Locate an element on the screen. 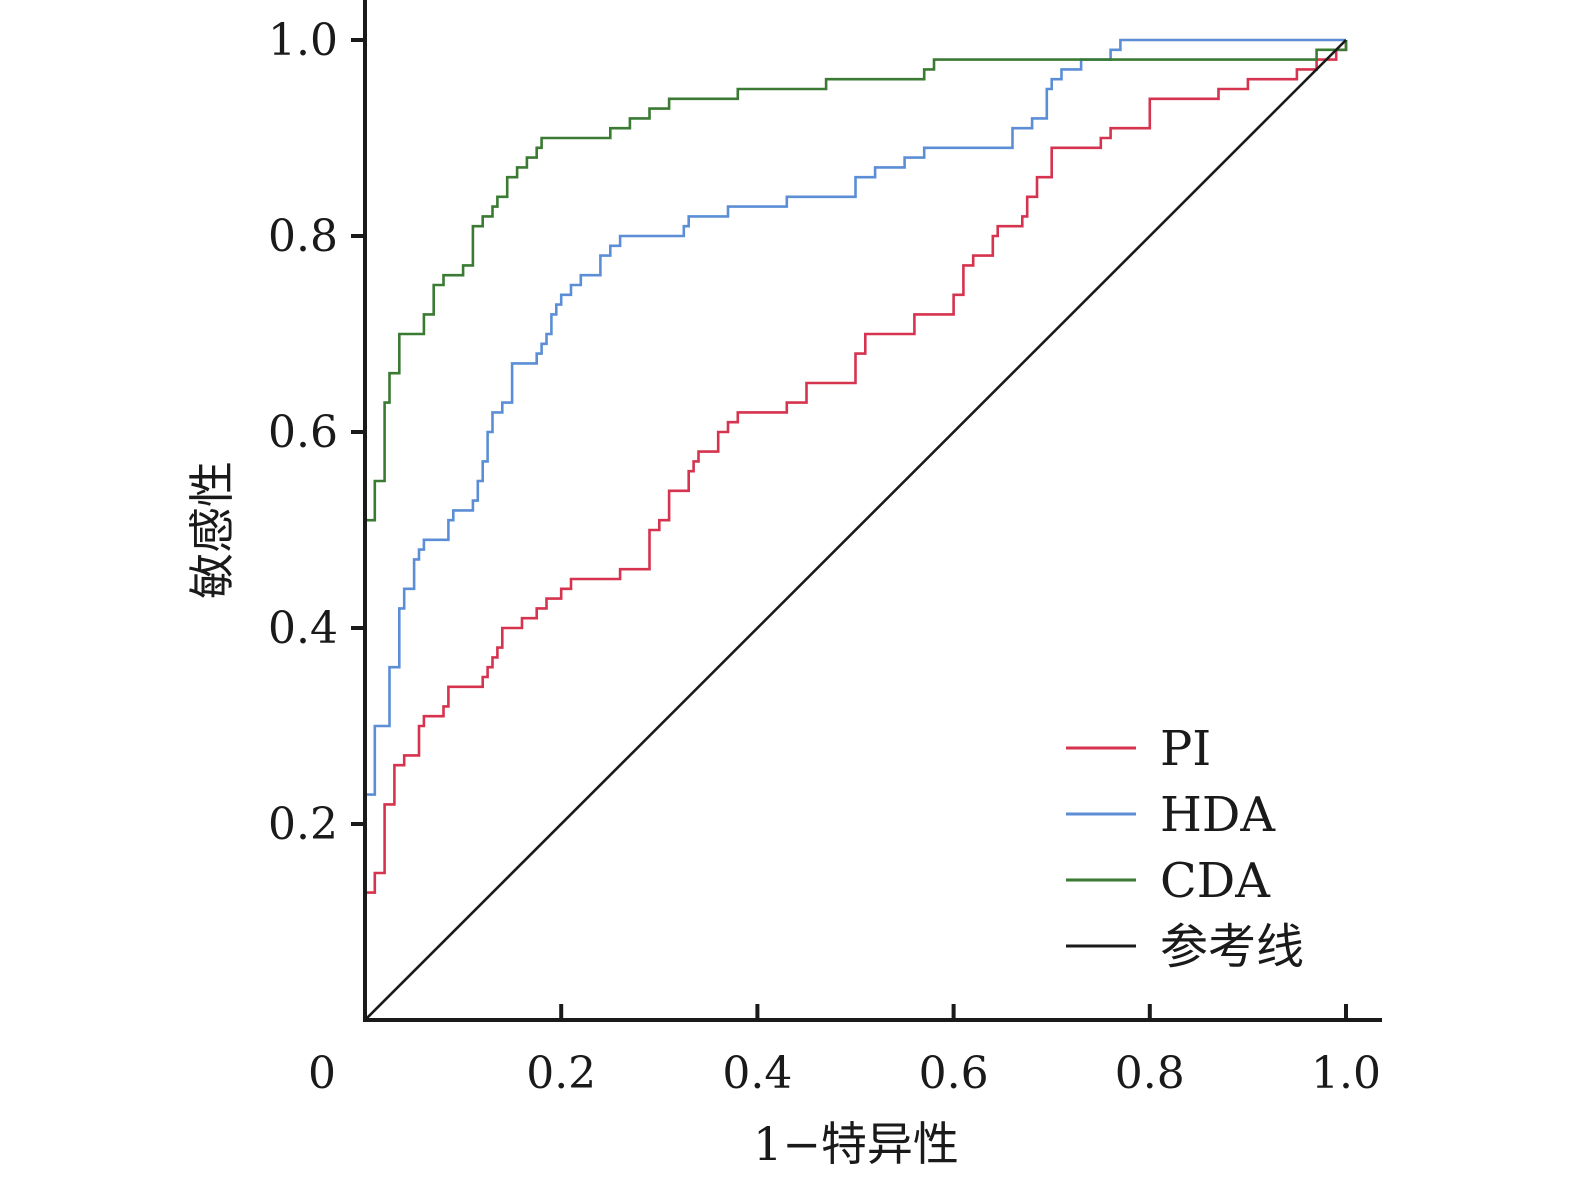  legend-label-cda: CDA is located at coordinates (1215, 881).